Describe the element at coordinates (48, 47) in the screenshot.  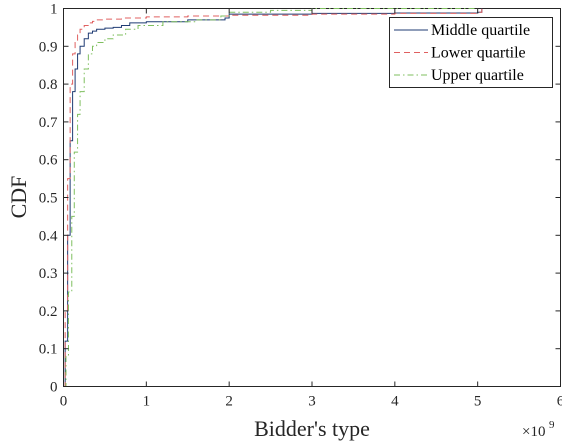
I see `y-tick-label: 0.9` at that location.